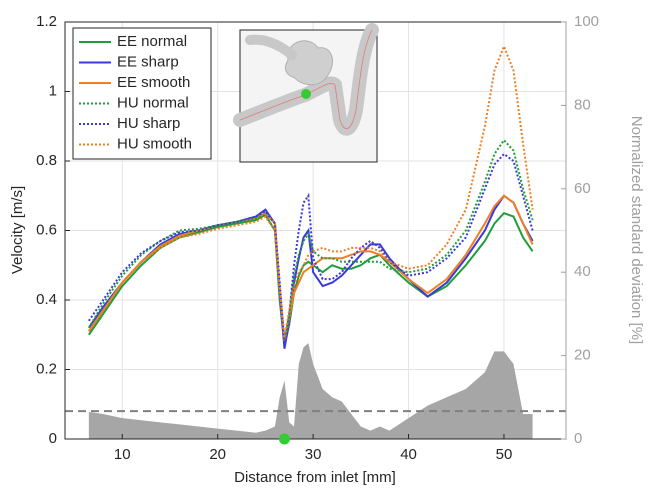 The width and height of the screenshot is (652, 491). What do you see at coordinates (582, 188) in the screenshot?
I see `y2-tick-label: 60` at bounding box center [582, 188].